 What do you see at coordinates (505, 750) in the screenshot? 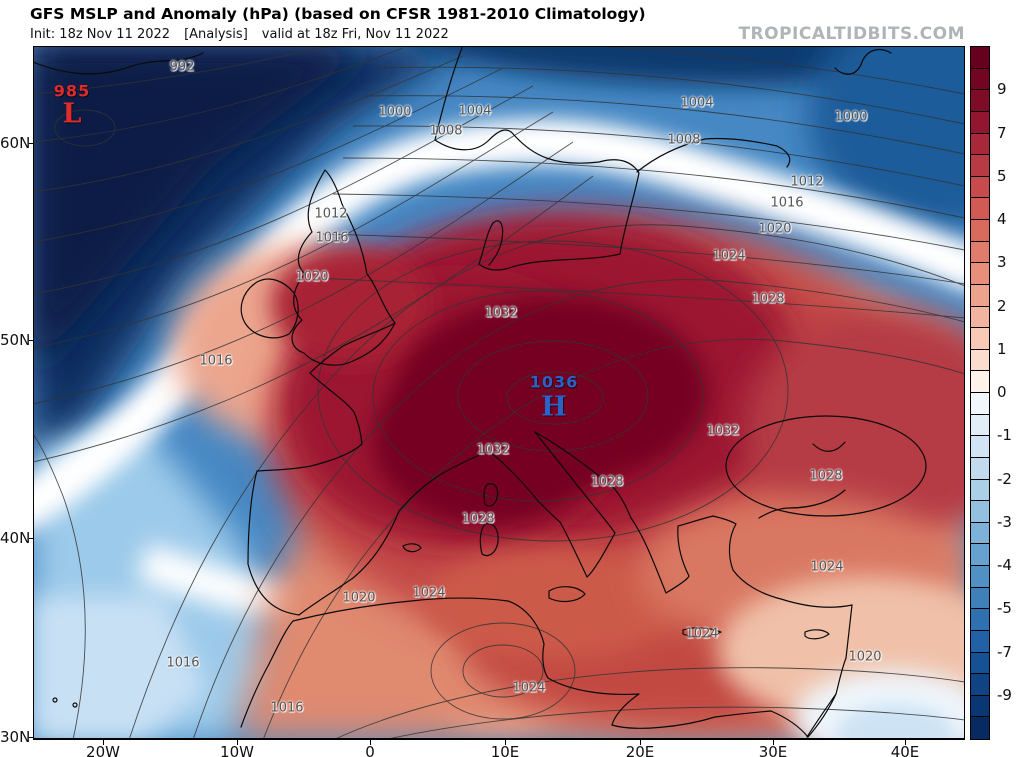
I see `lon-label: 10E` at bounding box center [505, 750].